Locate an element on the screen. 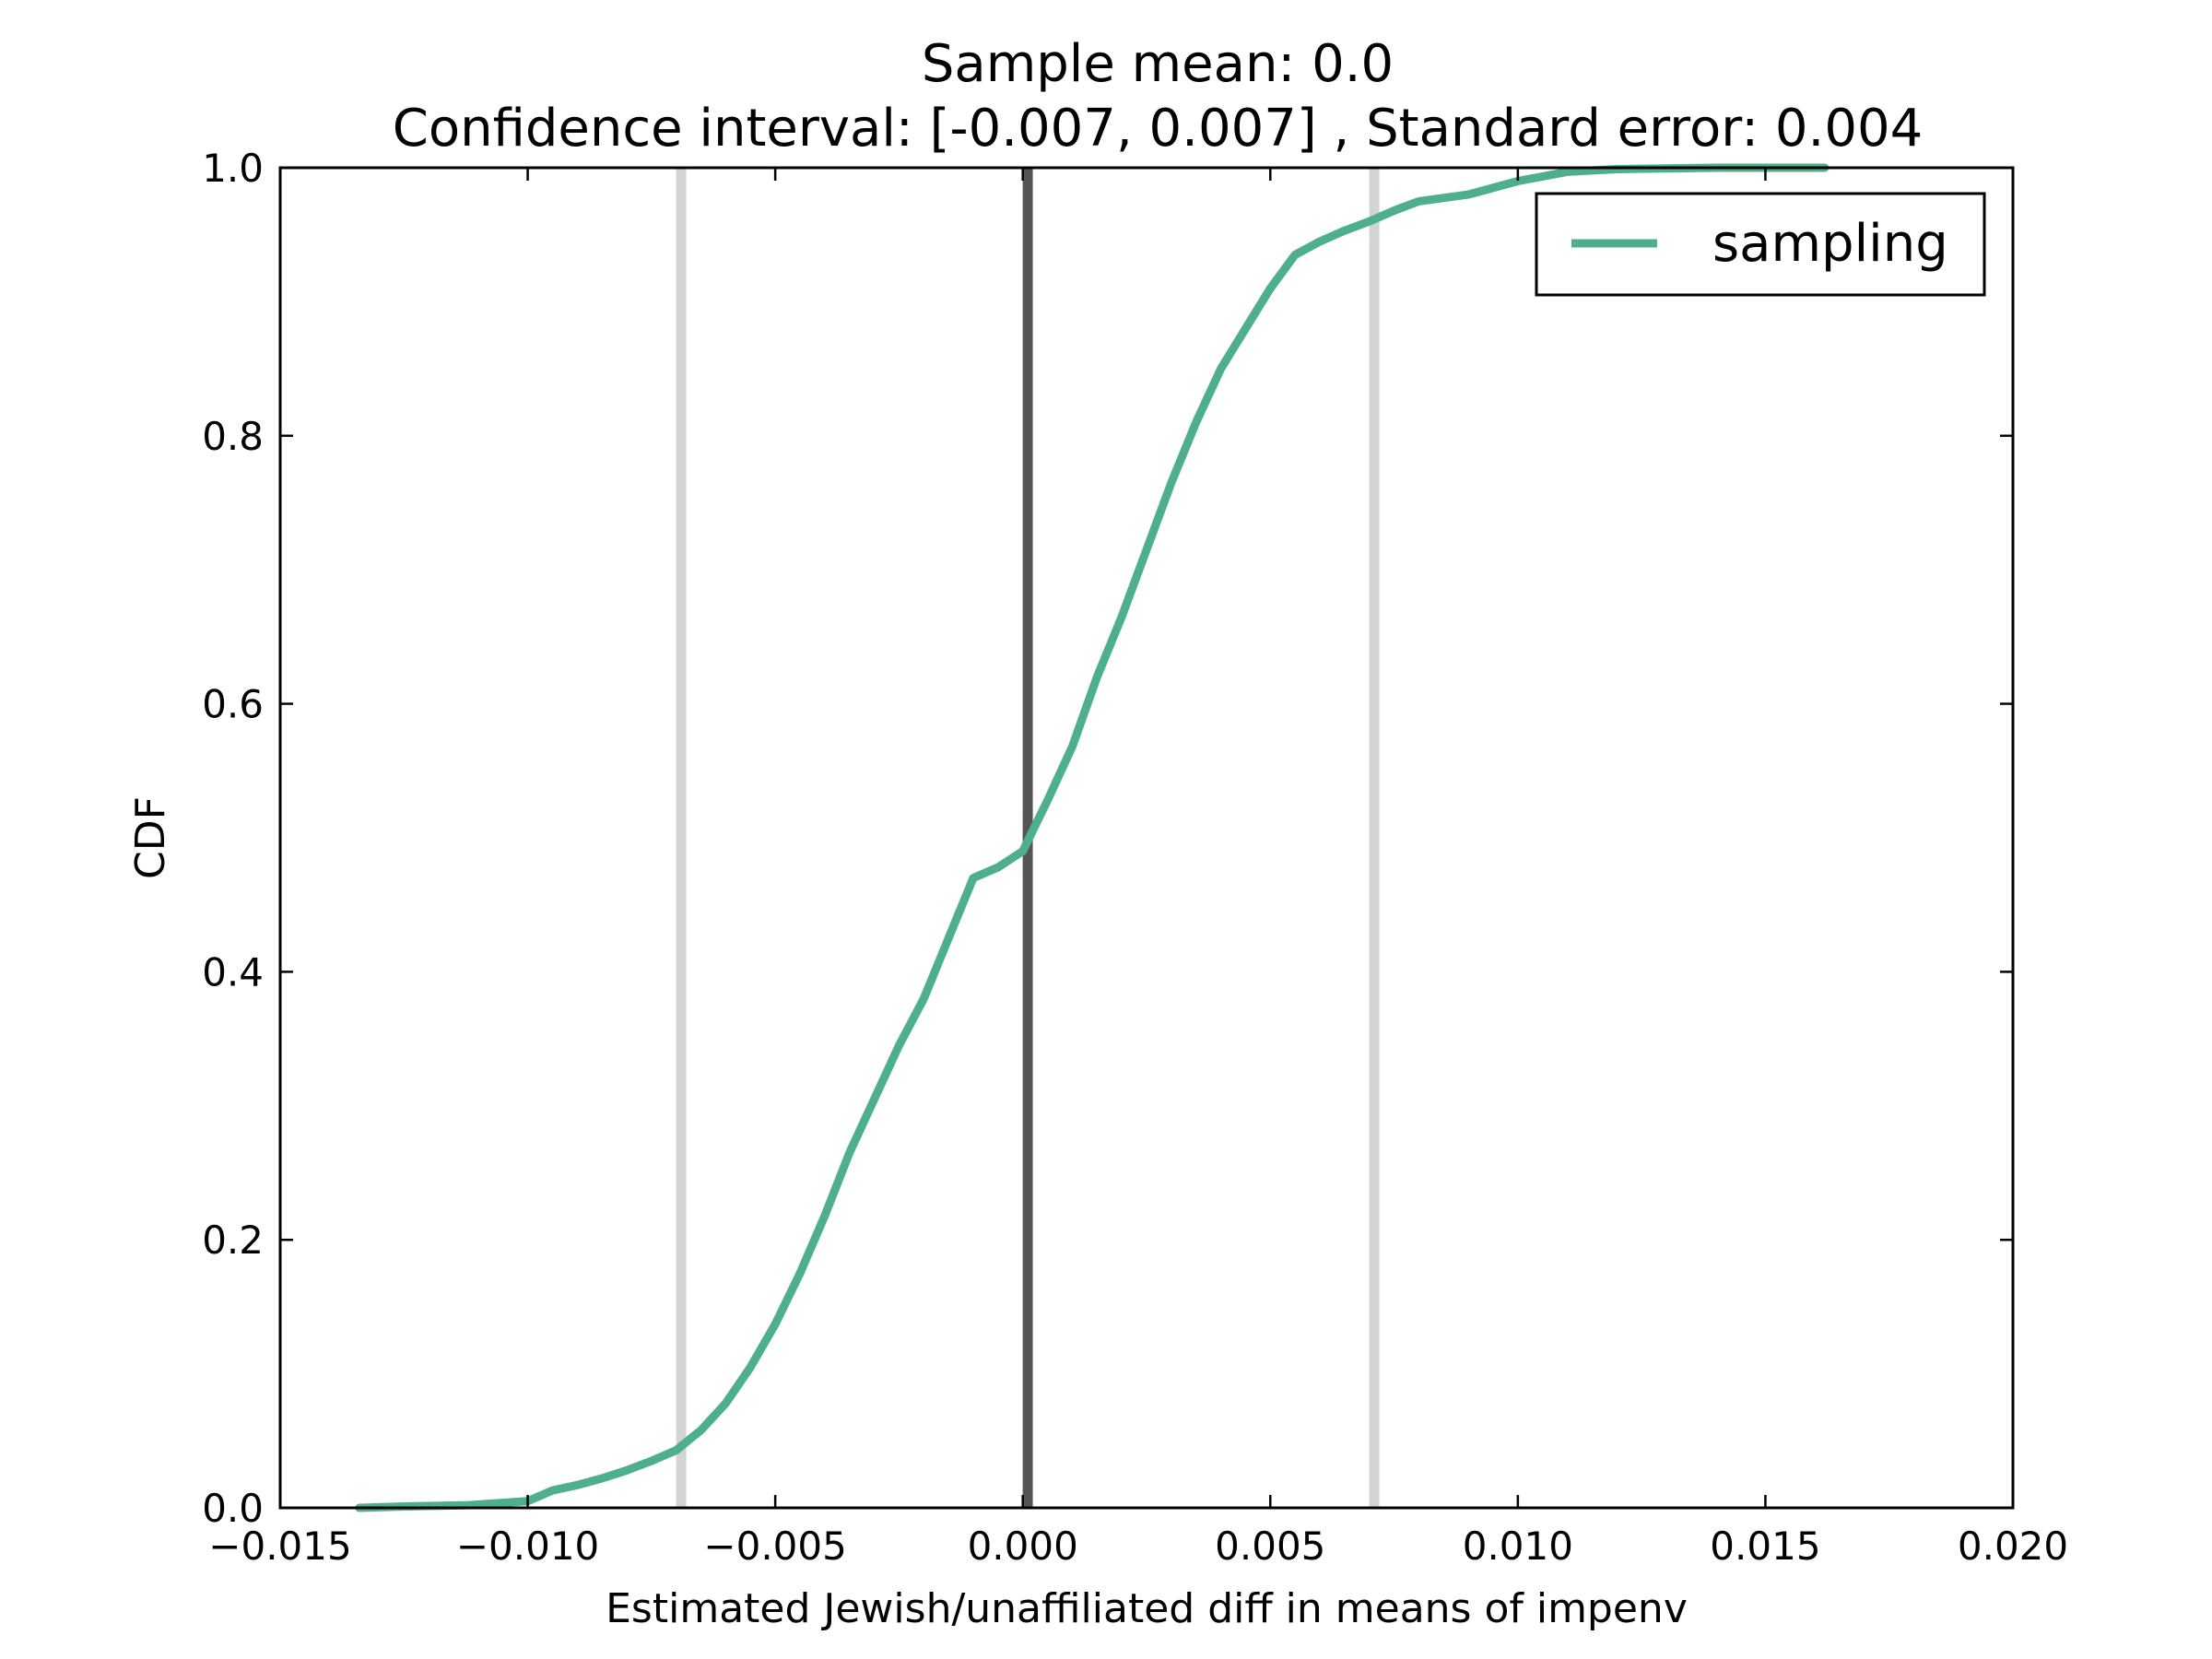  y-axis-label: CDF is located at coordinates (150, 837).